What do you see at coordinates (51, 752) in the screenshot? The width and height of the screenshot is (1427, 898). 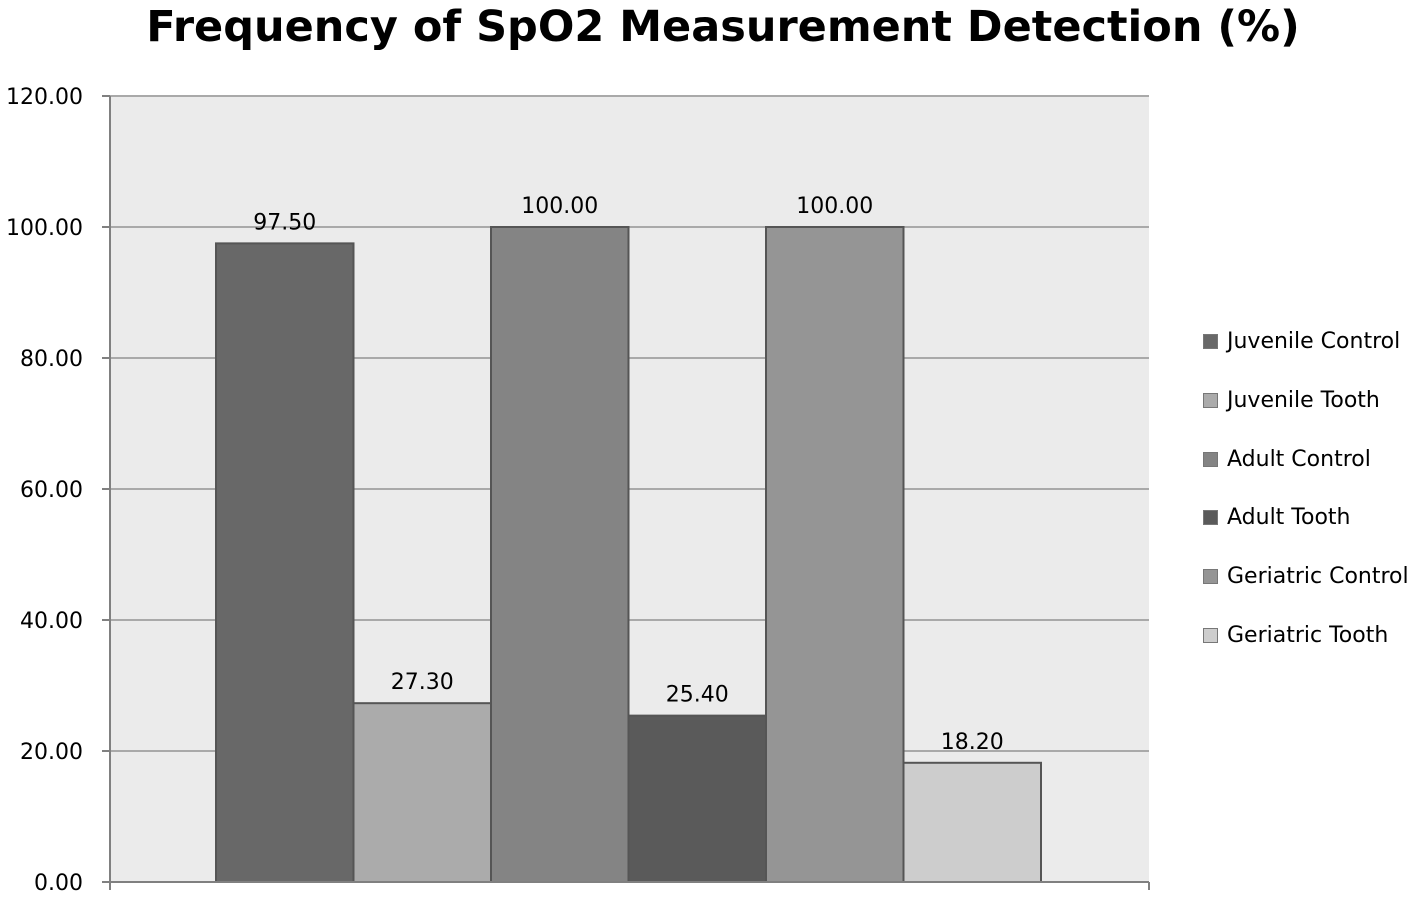 I see `y-tick-label: 20.00` at bounding box center [51, 752].